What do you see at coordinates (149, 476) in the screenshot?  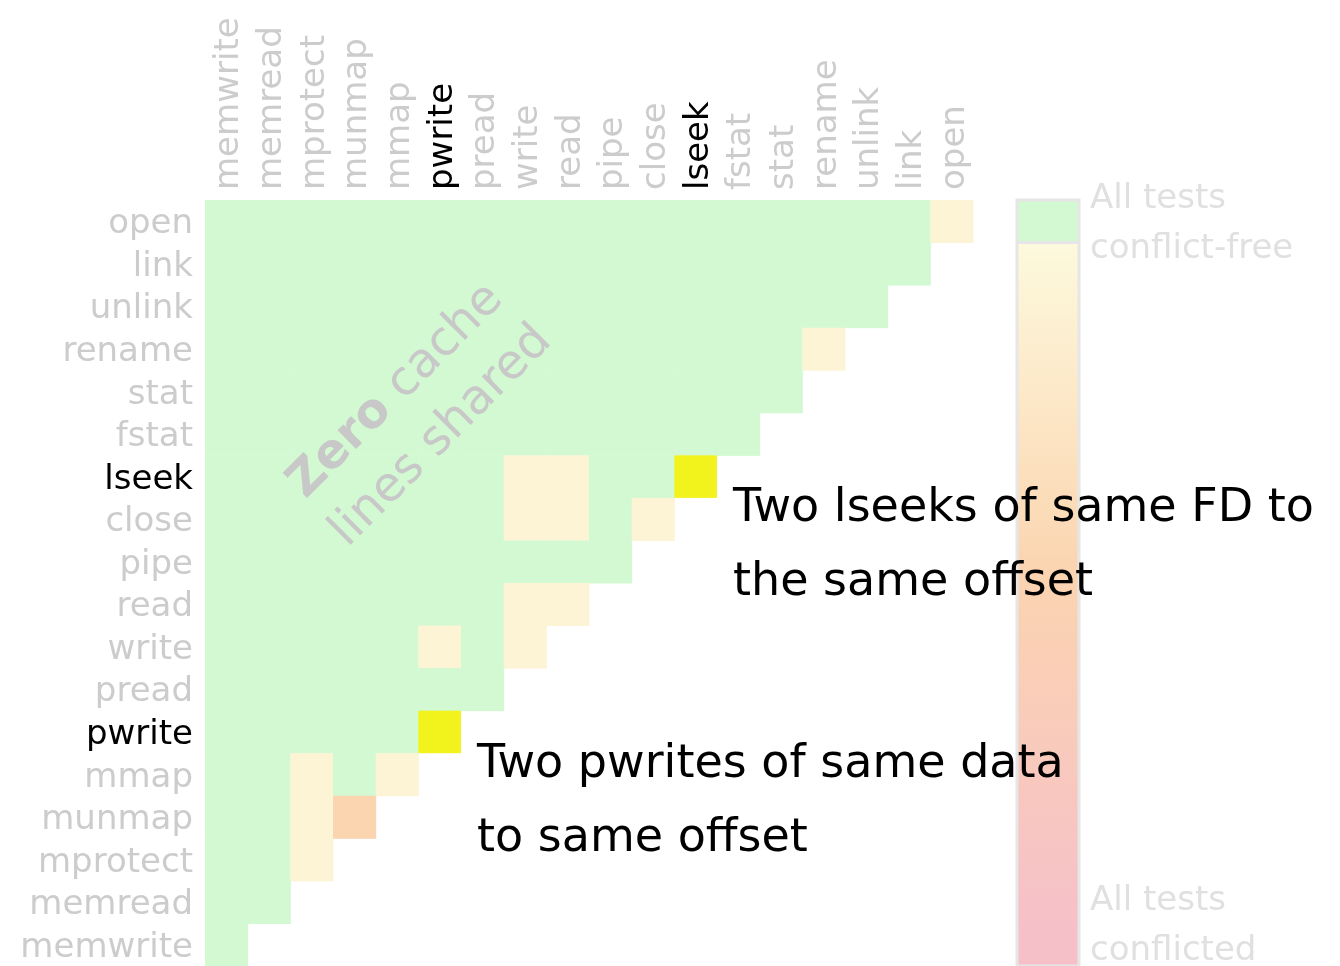 I see `y-tick-label: lseek` at bounding box center [149, 476].